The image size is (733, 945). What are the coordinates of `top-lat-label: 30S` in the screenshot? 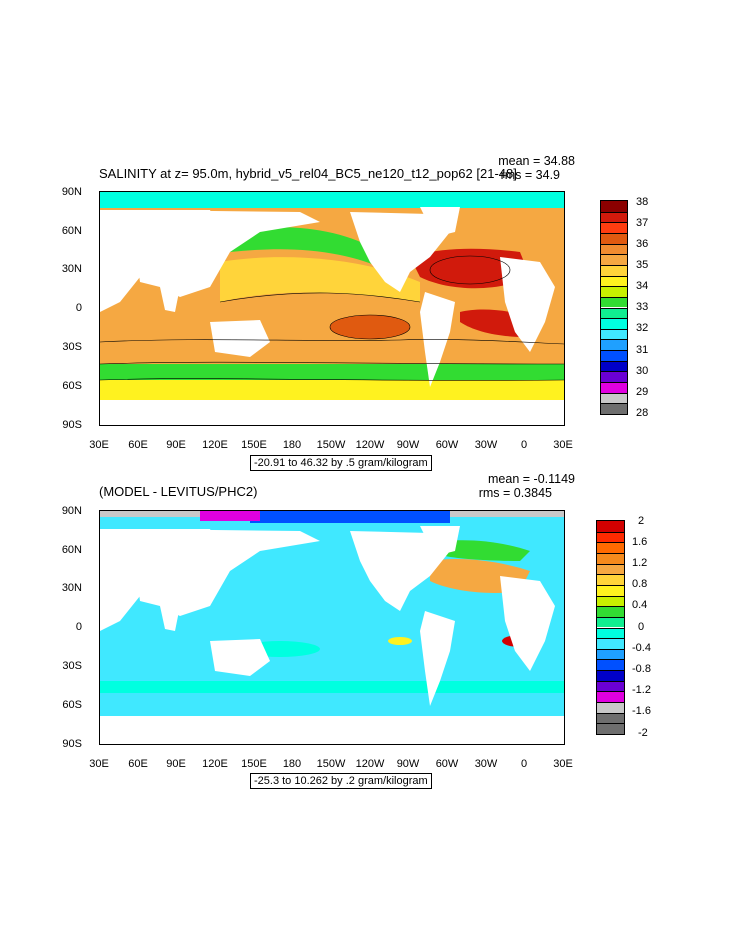 It's located at (72, 347).